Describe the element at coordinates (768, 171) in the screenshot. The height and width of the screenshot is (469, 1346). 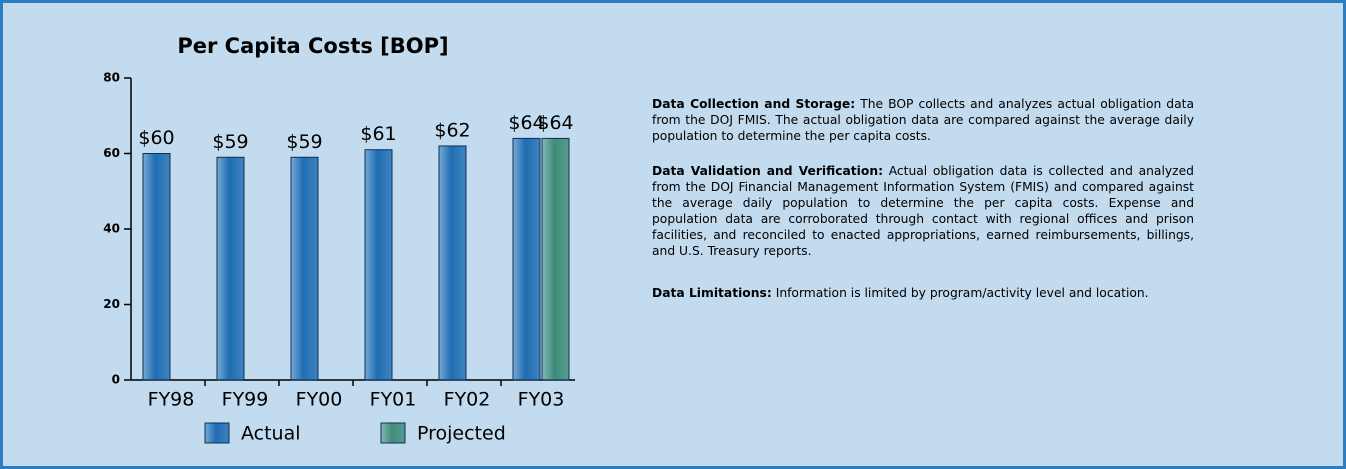
I see `note-heading: Data Validation and Verification:` at that location.